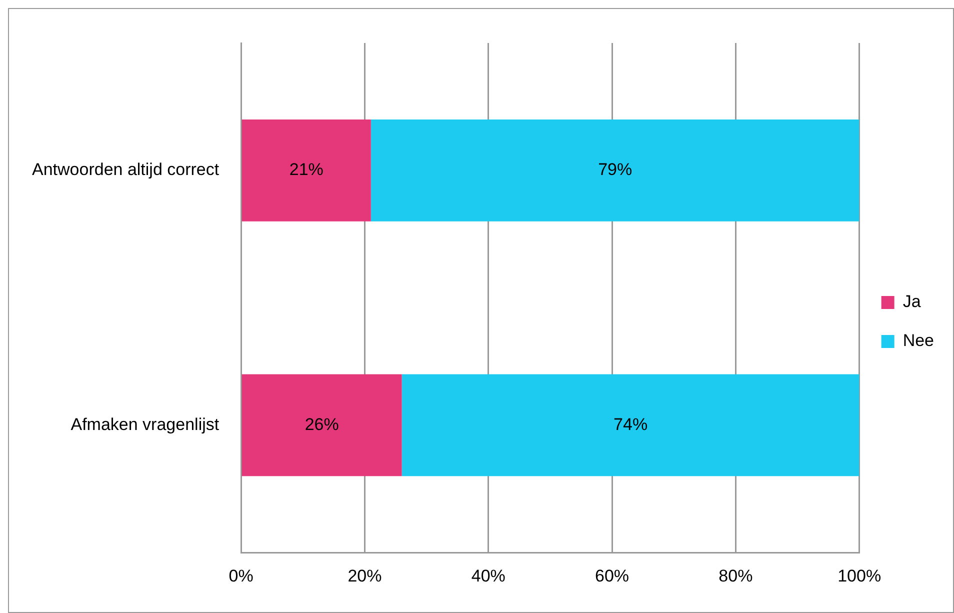 This screenshot has height=613, width=954. I want to click on data-label: 74%, so click(631, 424).